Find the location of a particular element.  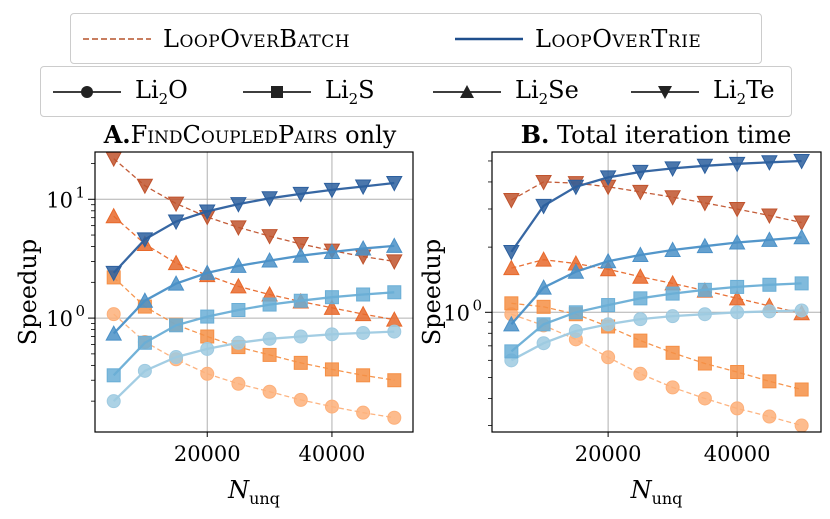

legend-item-loop-over-trie: LoopOverTrie is located at coordinates (578, 38).